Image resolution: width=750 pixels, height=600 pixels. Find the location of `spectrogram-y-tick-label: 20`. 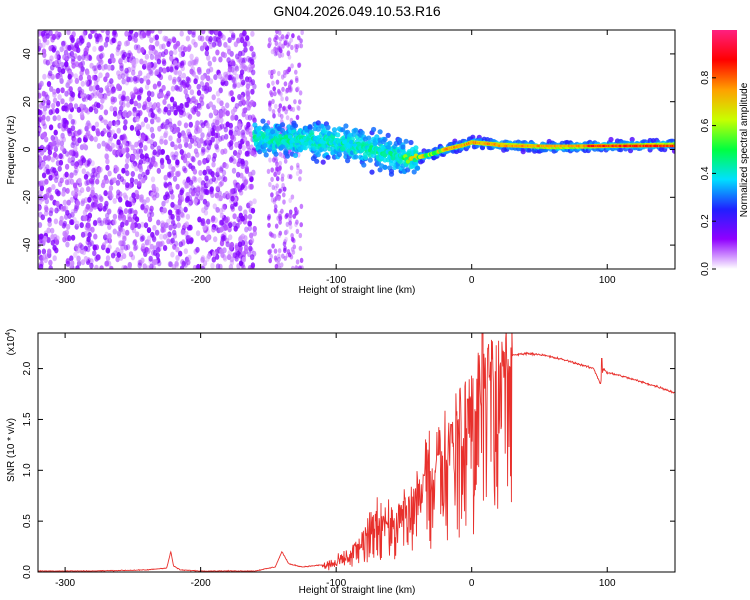

spectrogram-y-tick-label: 20 is located at coordinates (27, 102).